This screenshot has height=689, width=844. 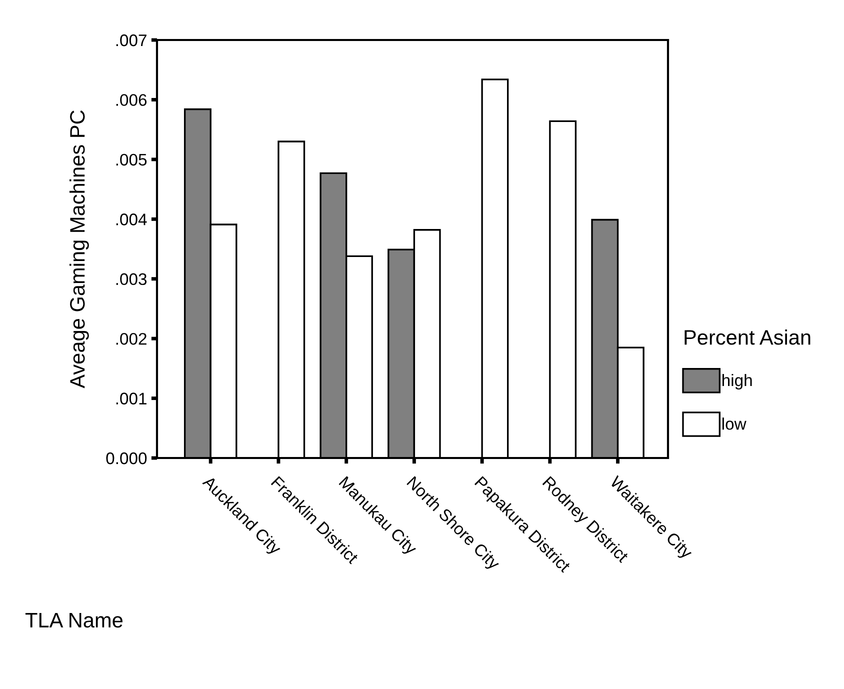 What do you see at coordinates (747, 337) in the screenshot?
I see `legend-title: Percent Asian` at bounding box center [747, 337].